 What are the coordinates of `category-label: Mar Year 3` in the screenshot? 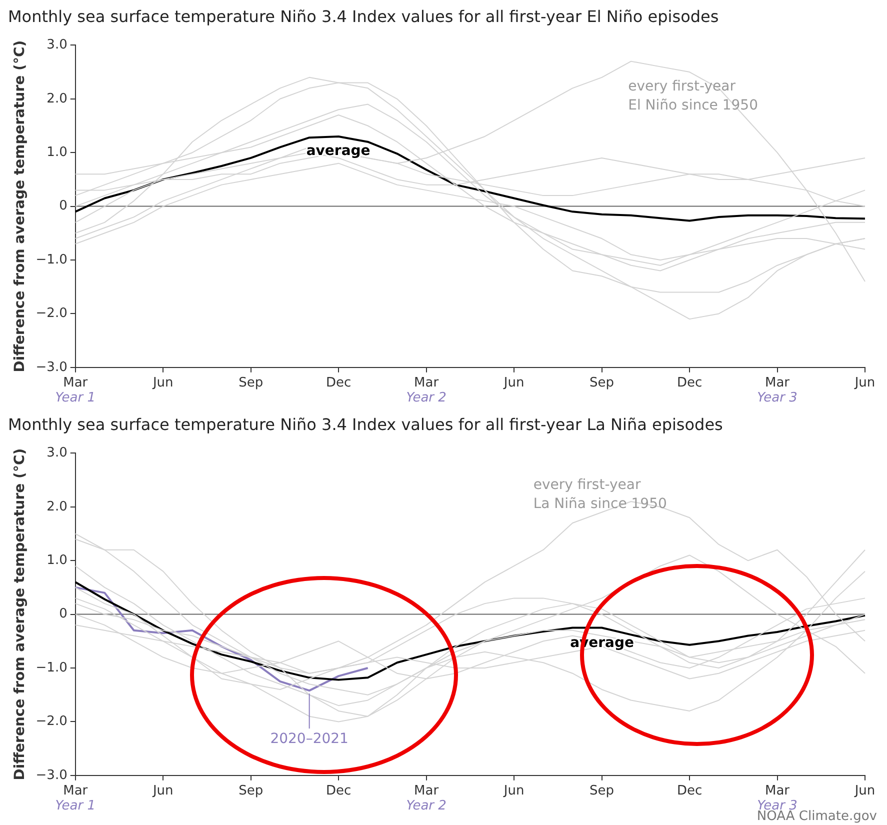 It's located at (777, 391).